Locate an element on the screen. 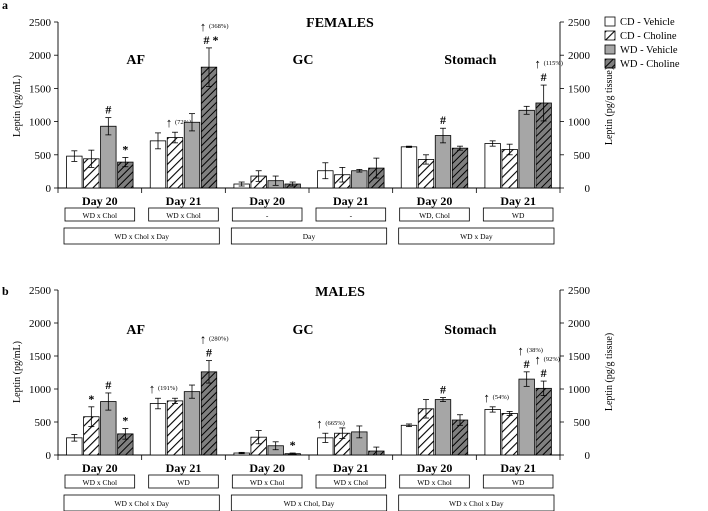 This screenshot has height=511, width=708. legend-item: CD - Choline is located at coordinates (640, 36).